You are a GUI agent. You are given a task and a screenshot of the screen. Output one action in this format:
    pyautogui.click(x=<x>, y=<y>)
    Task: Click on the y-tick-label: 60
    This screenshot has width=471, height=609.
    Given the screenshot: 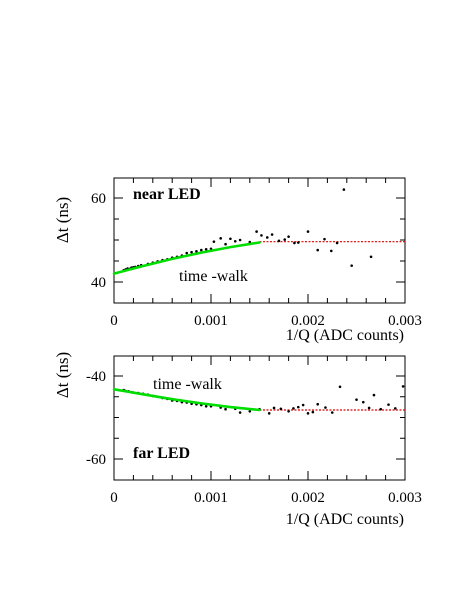 What is the action you would take?
    pyautogui.click(x=98, y=199)
    